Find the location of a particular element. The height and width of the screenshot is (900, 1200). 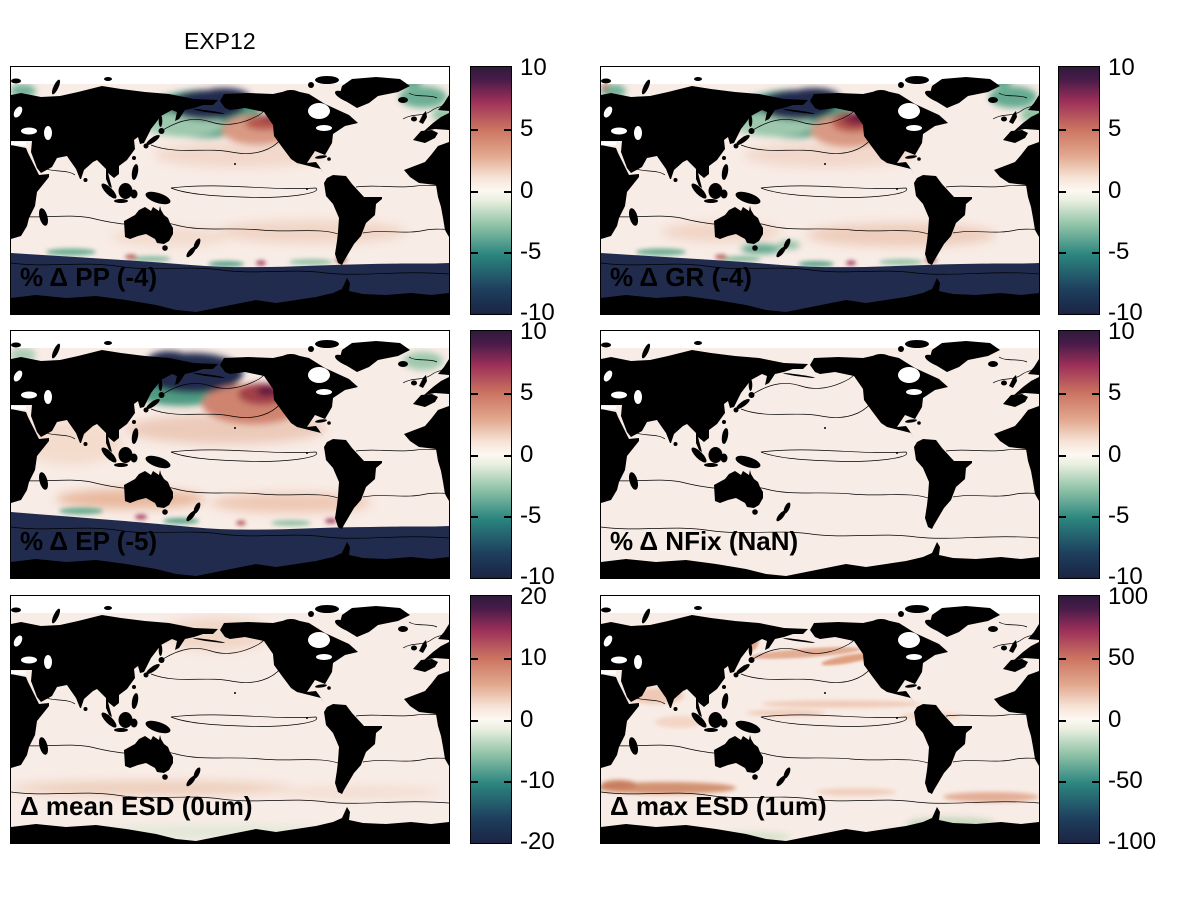

world-map-ep is located at coordinates (230, 454).